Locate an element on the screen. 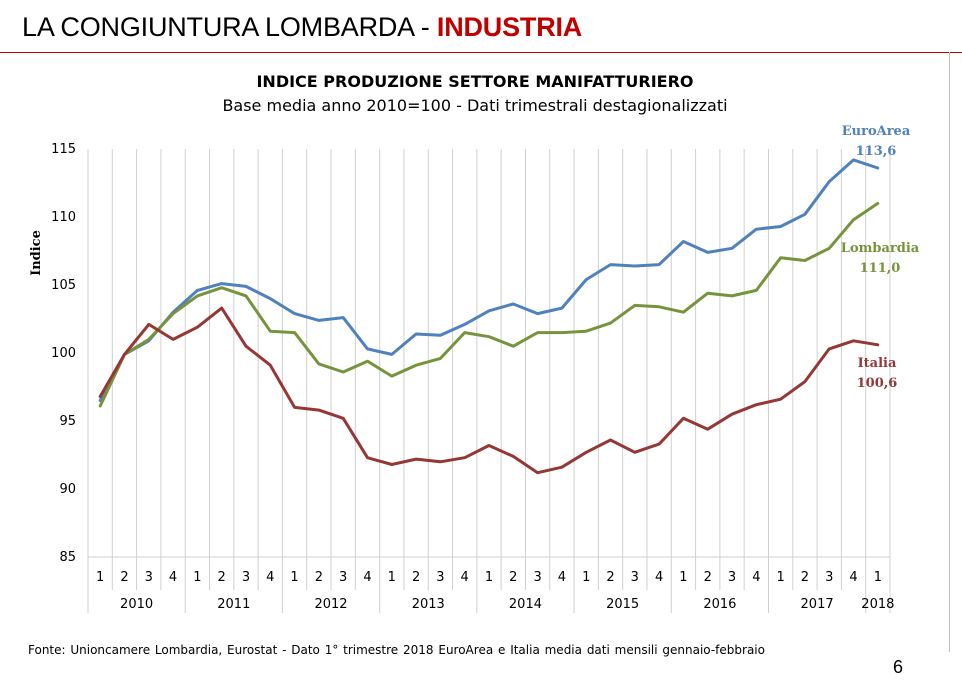 The image size is (962, 682). year-tick-label: 2013 is located at coordinates (428, 604).